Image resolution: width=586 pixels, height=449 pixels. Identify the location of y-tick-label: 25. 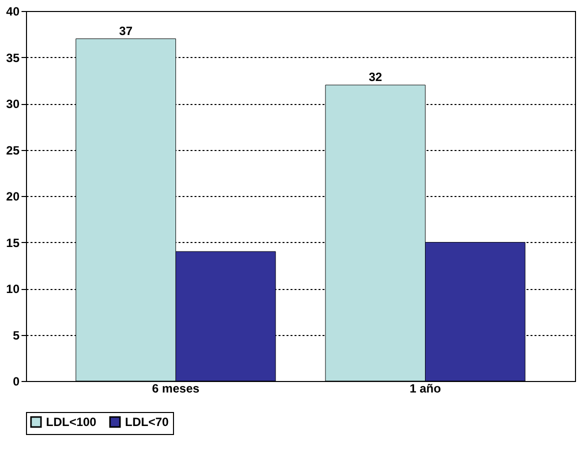
(13, 150).